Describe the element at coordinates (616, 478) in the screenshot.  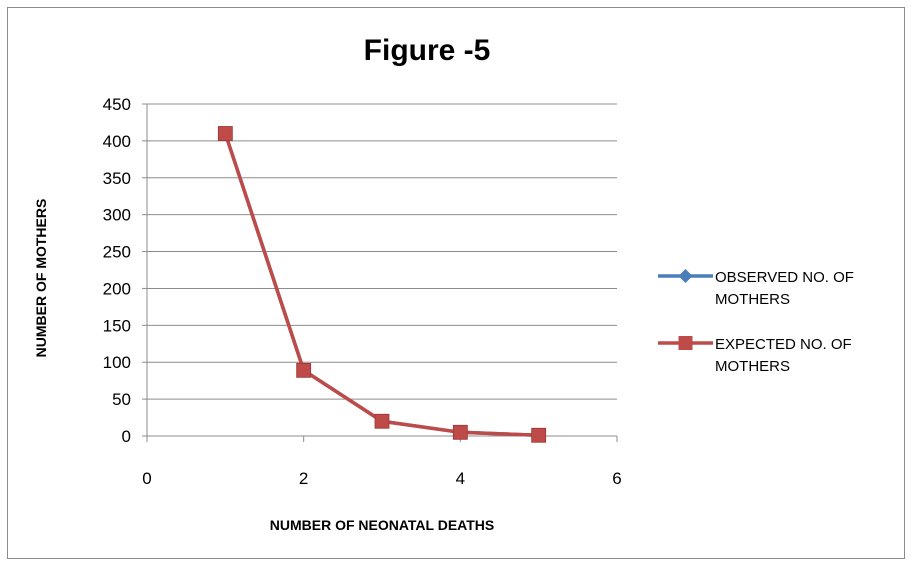
I see `x-tick-label: 6` at that location.